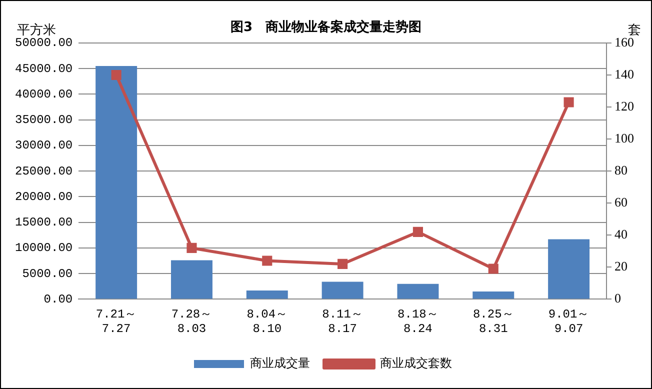 The image size is (652, 389). I want to click on y-tick-label: 50000.00, so click(44, 43).